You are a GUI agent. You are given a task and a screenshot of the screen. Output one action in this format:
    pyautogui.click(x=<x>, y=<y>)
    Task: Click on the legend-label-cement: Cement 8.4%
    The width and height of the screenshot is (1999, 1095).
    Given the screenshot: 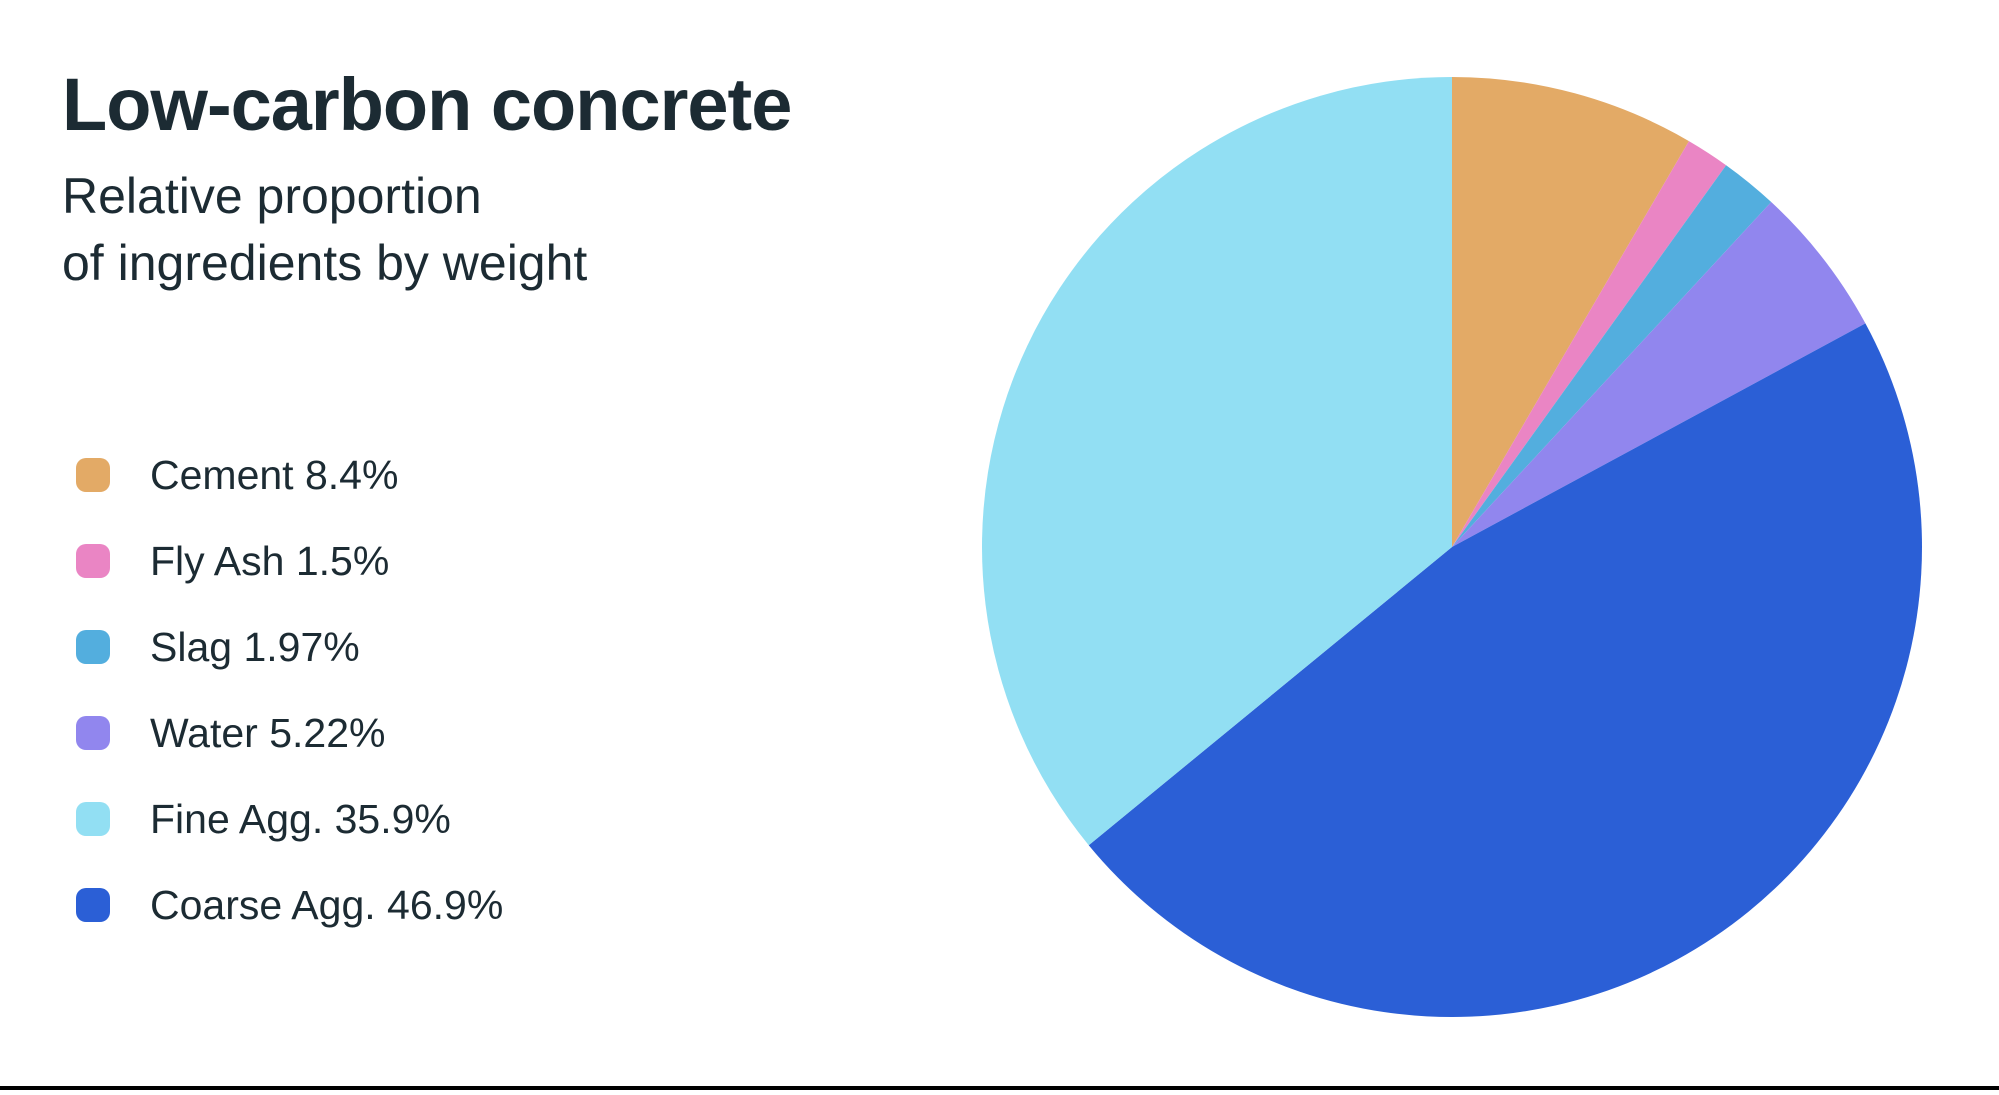 What is the action you would take?
    pyautogui.click(x=274, y=474)
    